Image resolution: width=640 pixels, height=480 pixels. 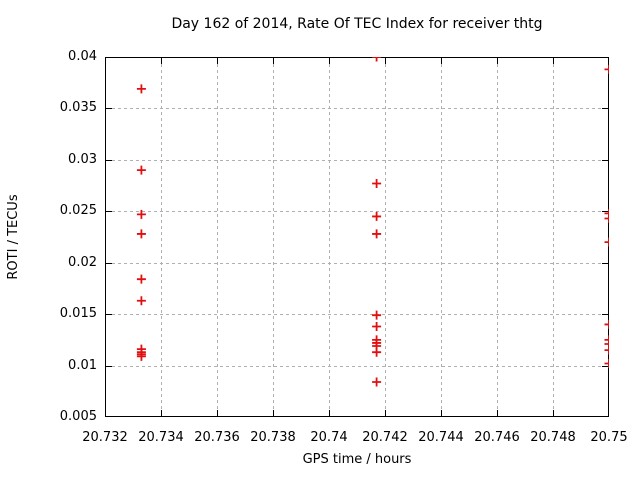 I want to click on y-tick-label: 0.005, so click(x=78, y=416).